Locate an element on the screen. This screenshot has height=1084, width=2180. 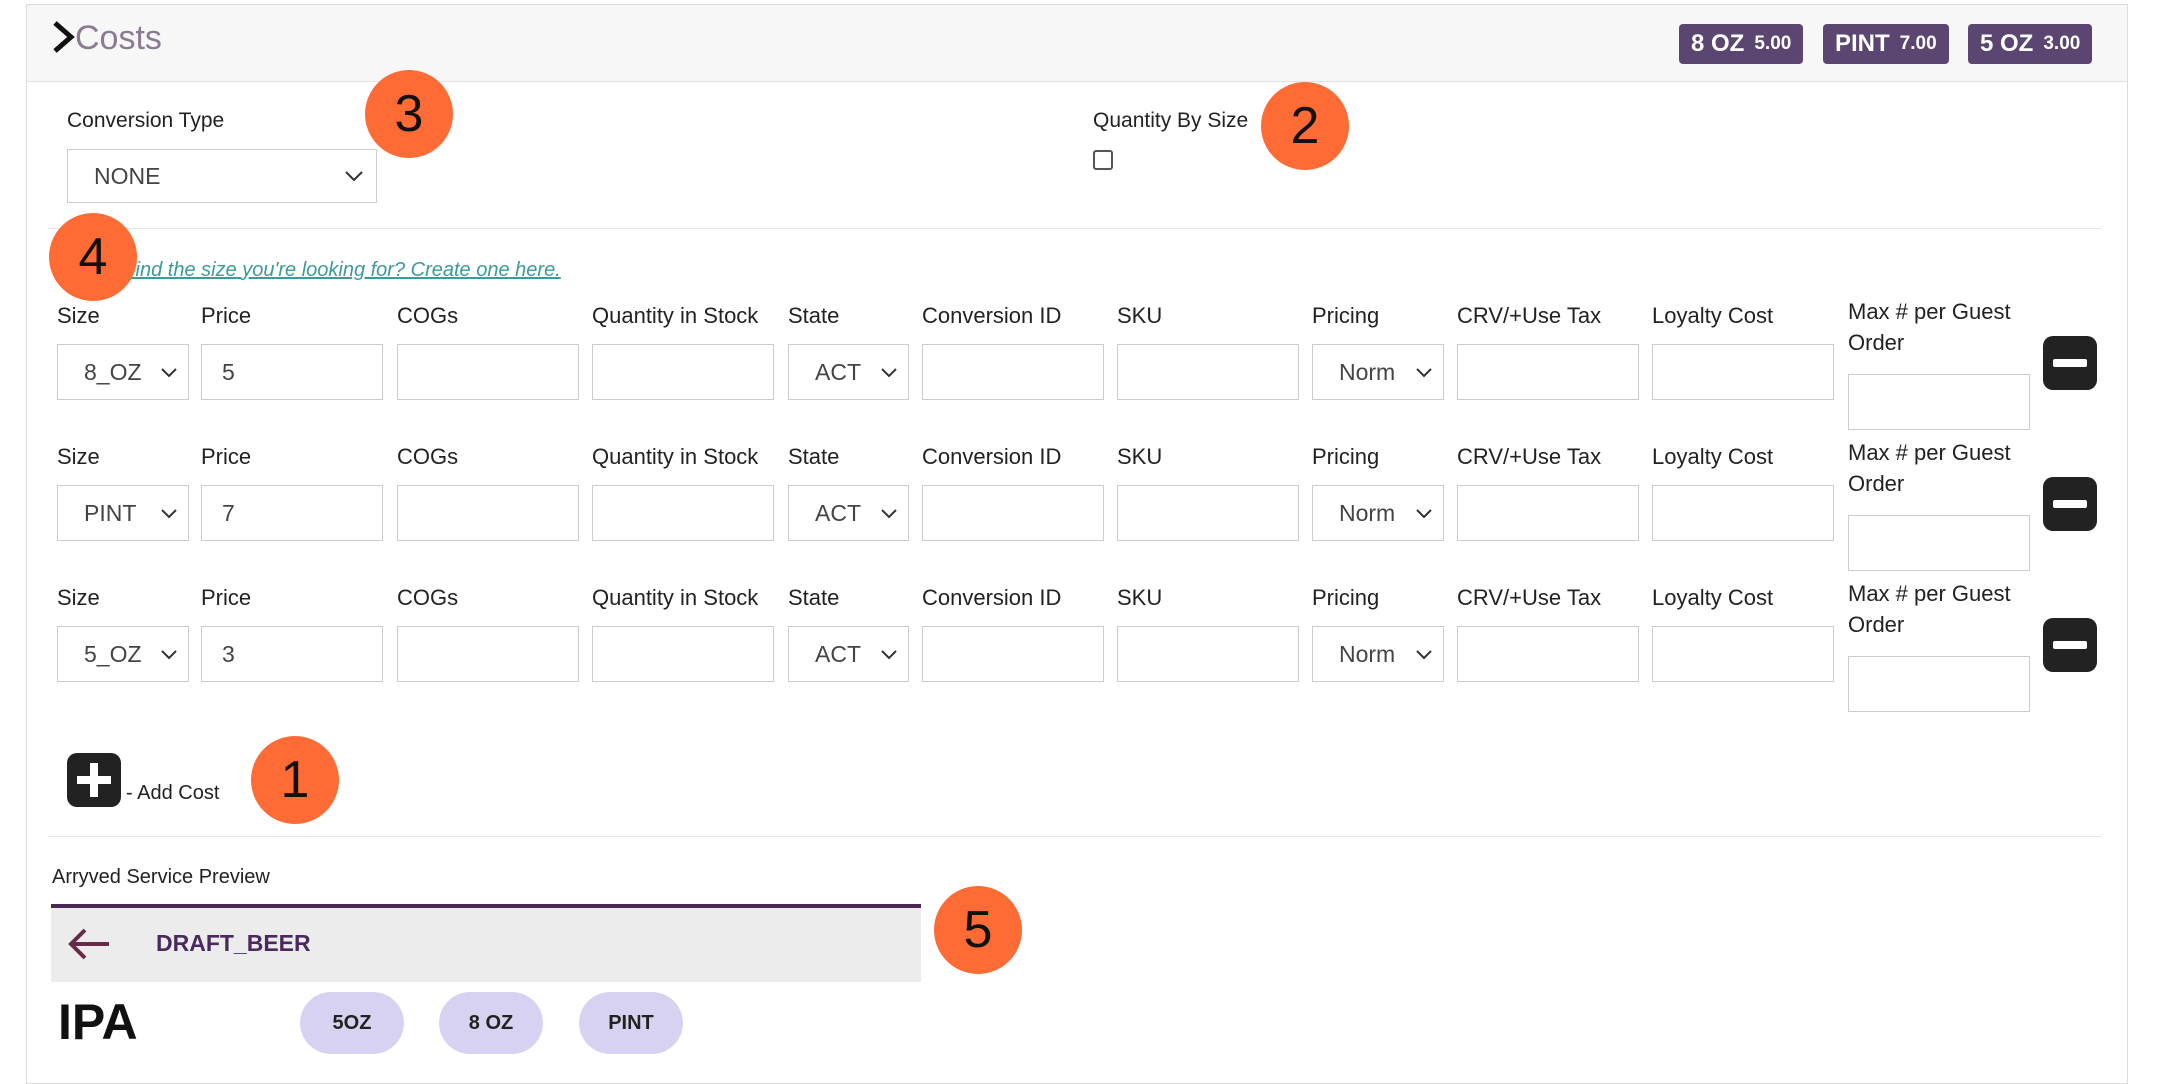
price-input: 3 is located at coordinates (292, 654).